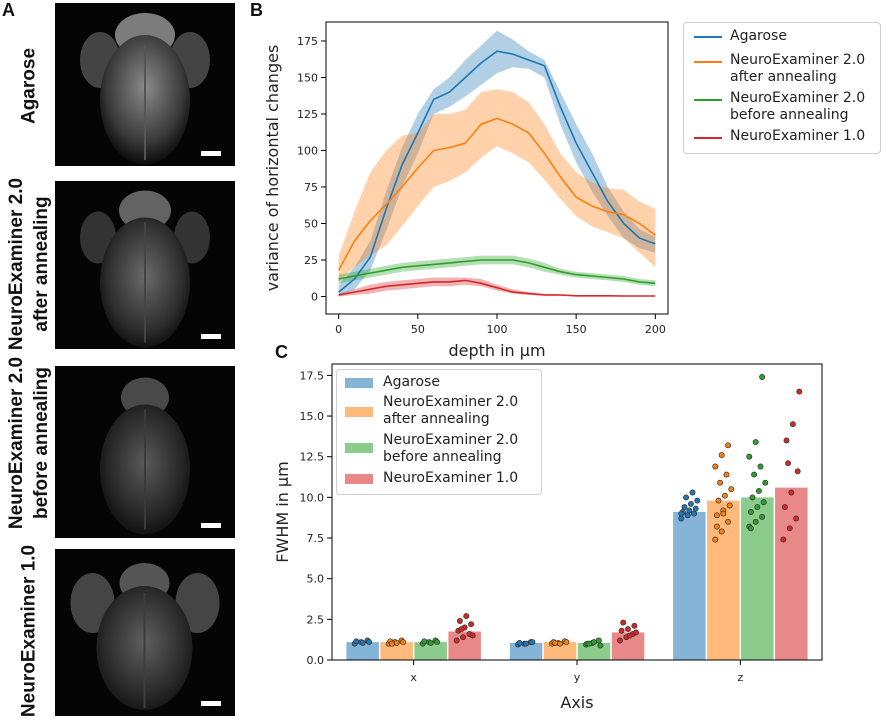 This screenshot has height=721, width=886. I want to click on y-tick-label: 7.5, so click(316, 538).